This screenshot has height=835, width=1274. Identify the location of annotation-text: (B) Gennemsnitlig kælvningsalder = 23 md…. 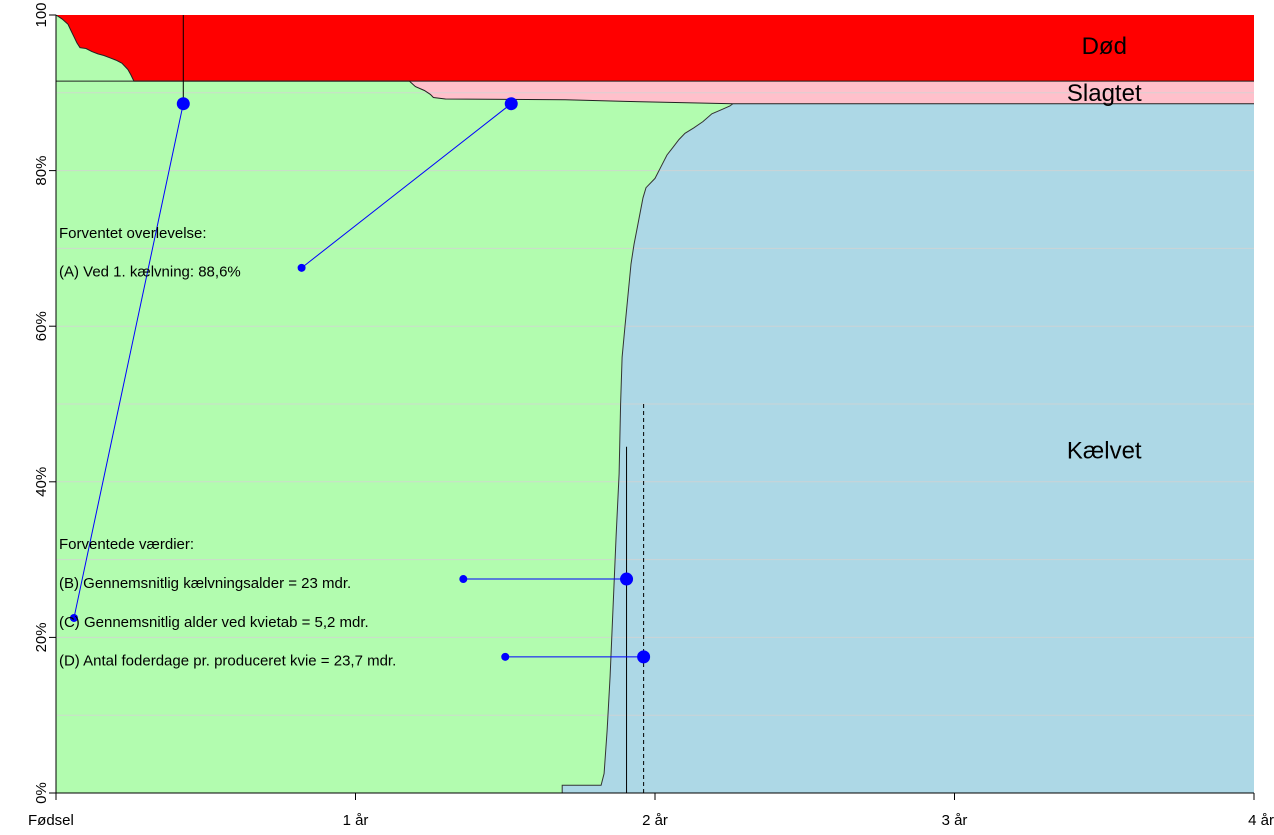
(205, 583).